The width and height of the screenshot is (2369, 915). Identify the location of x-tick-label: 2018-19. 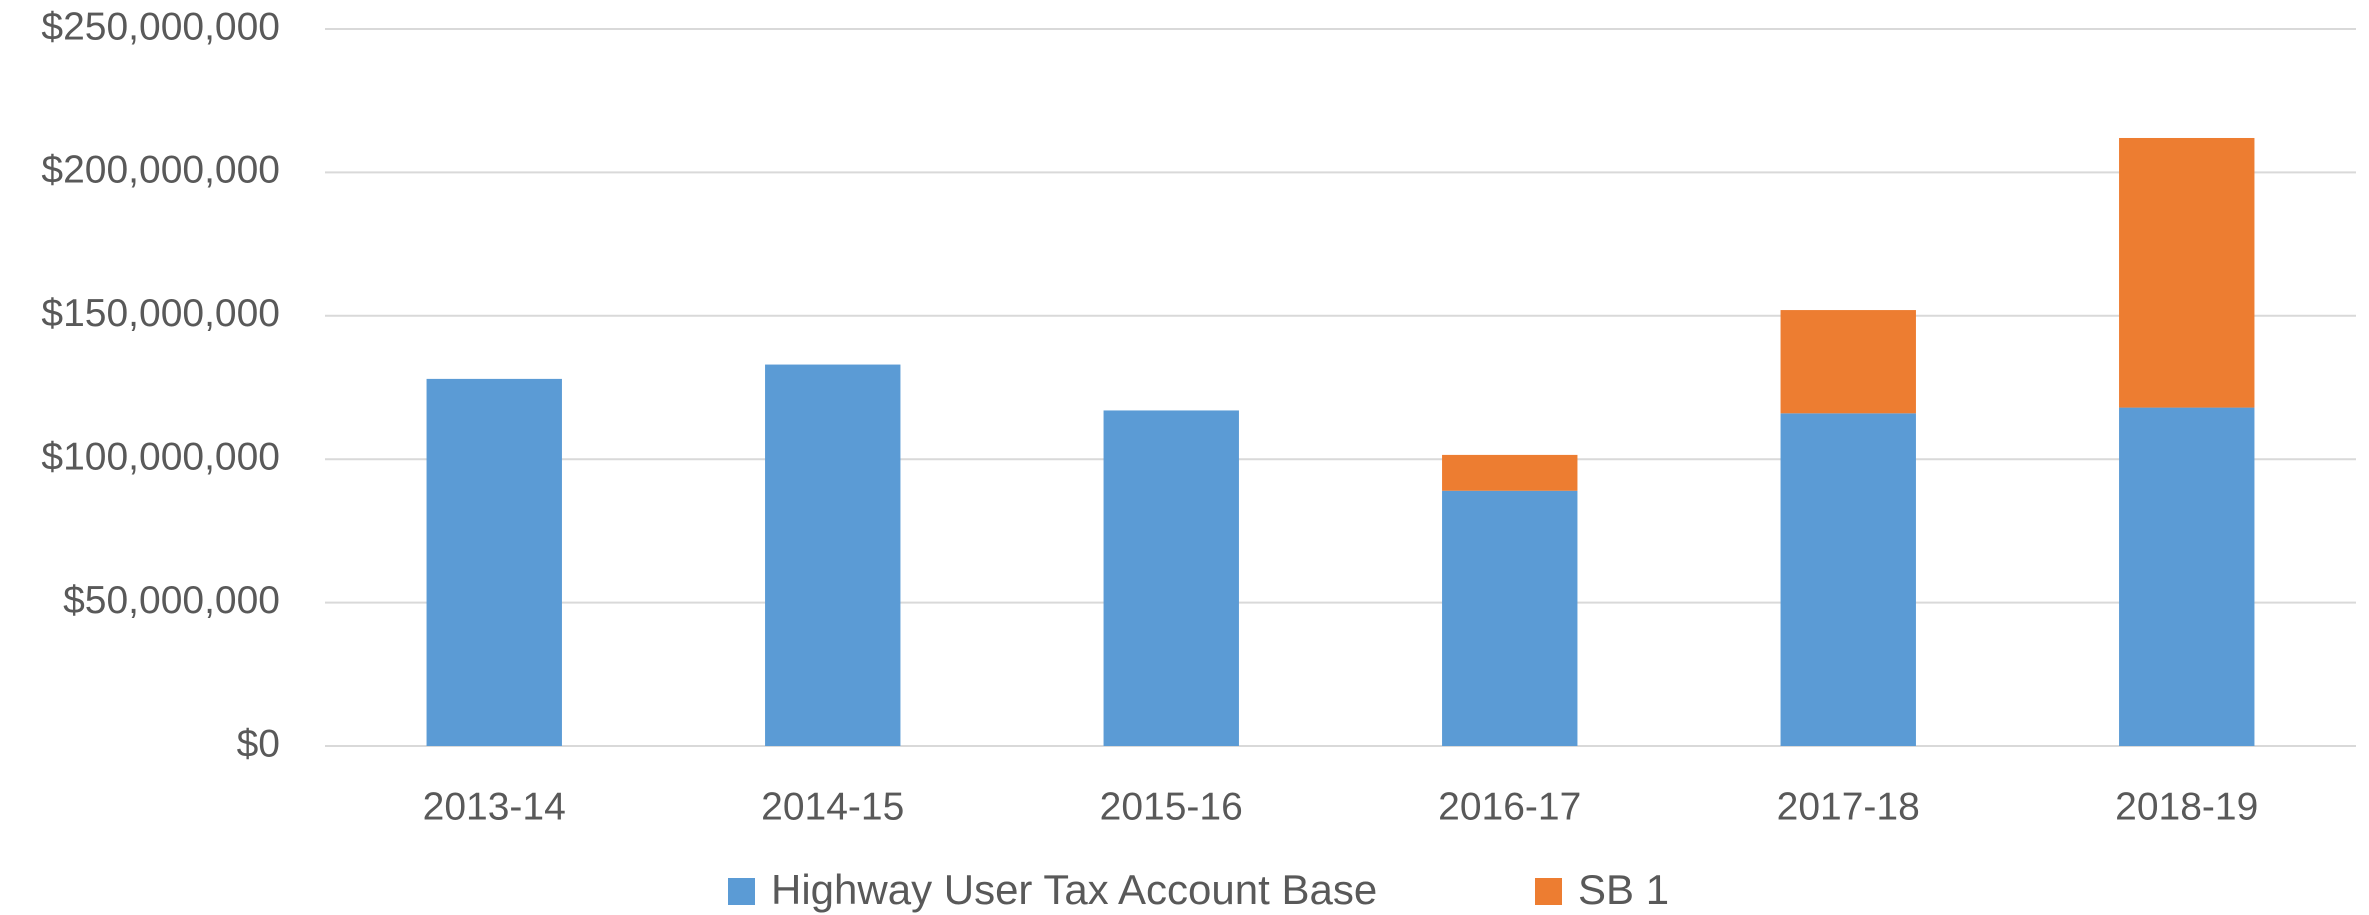
(2186, 806).